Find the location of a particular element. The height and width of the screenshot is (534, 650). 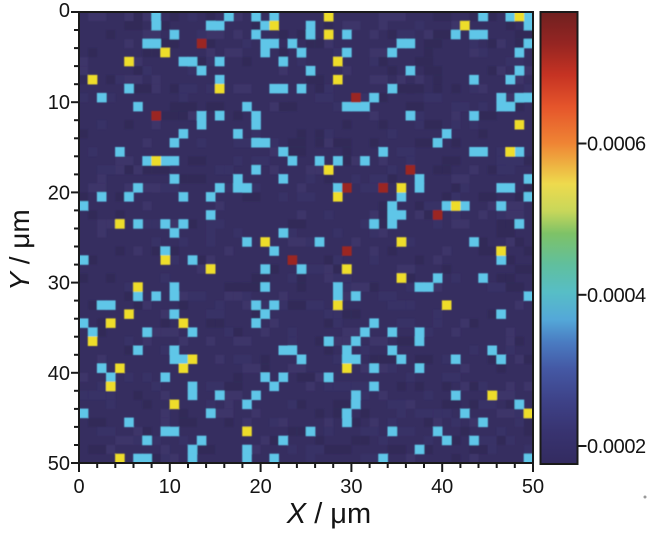

svg-text: 0.0006 is located at coordinates (616, 145).